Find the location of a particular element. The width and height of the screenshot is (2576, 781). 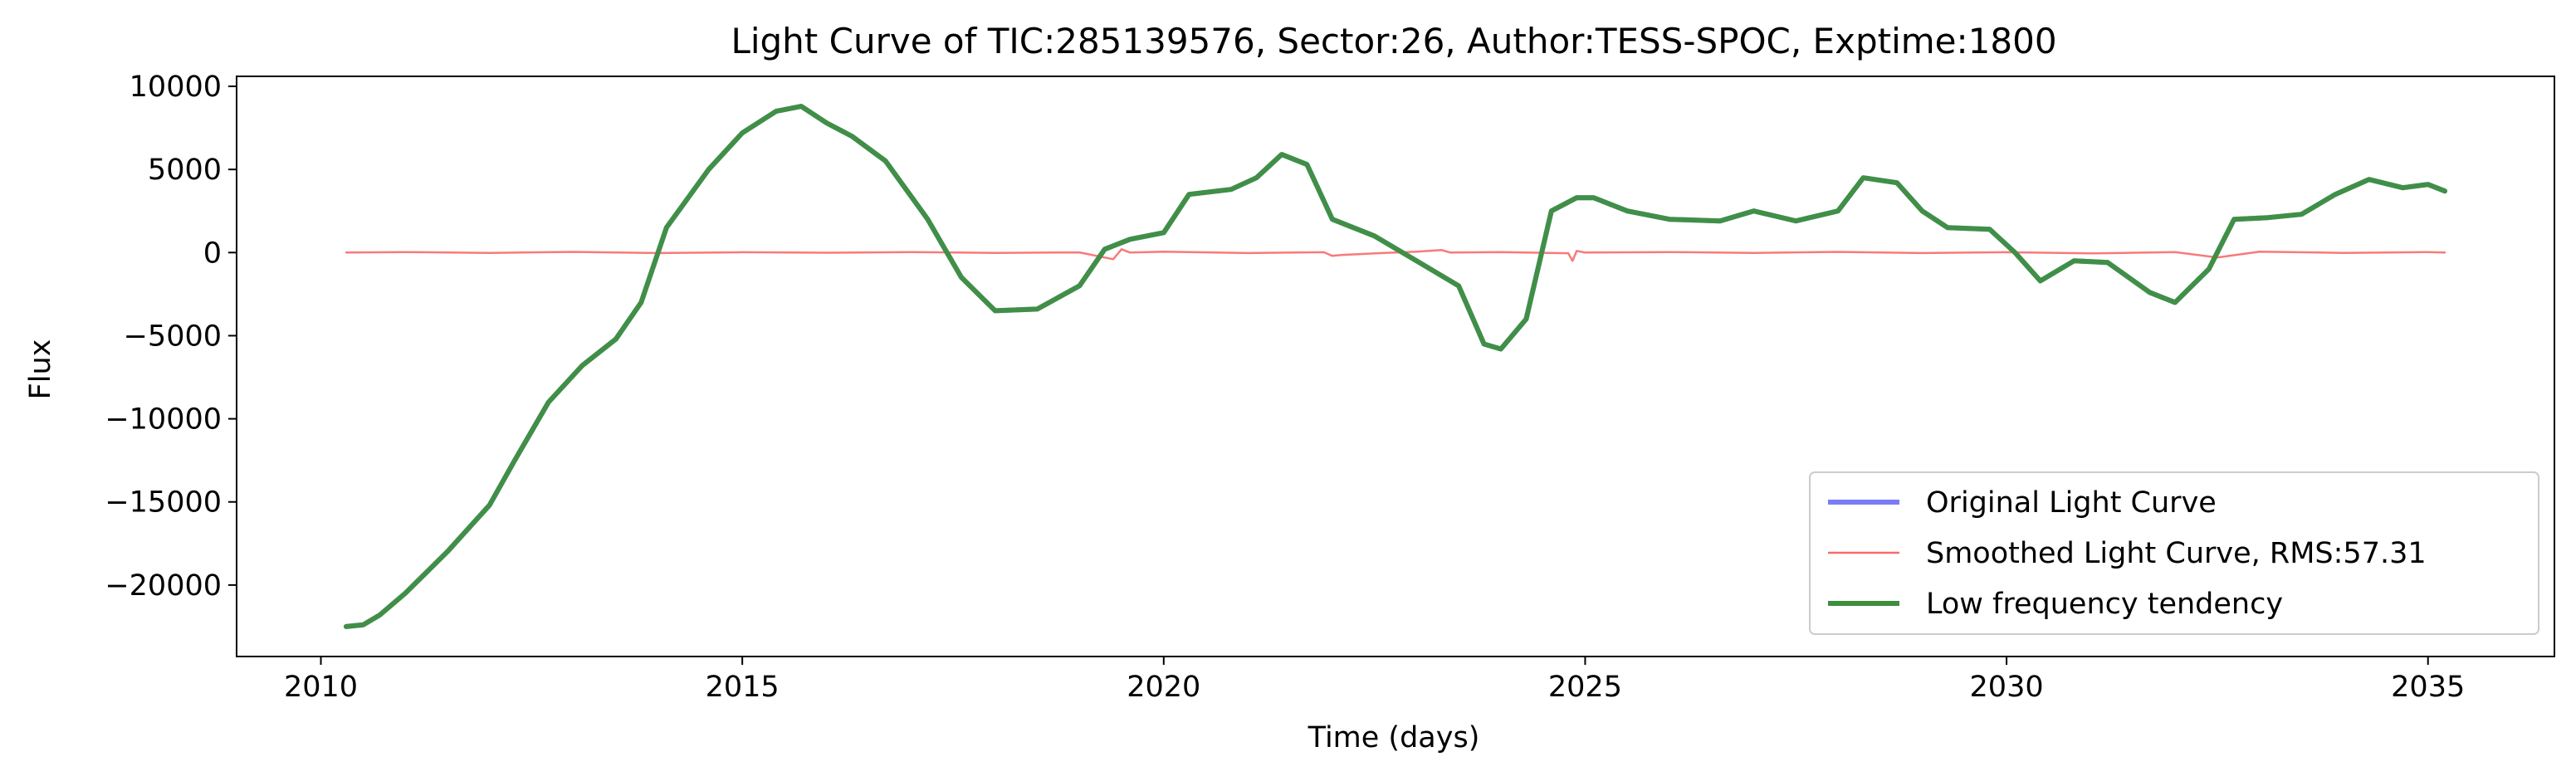

x-tick-label: 2030 is located at coordinates (2007, 687).